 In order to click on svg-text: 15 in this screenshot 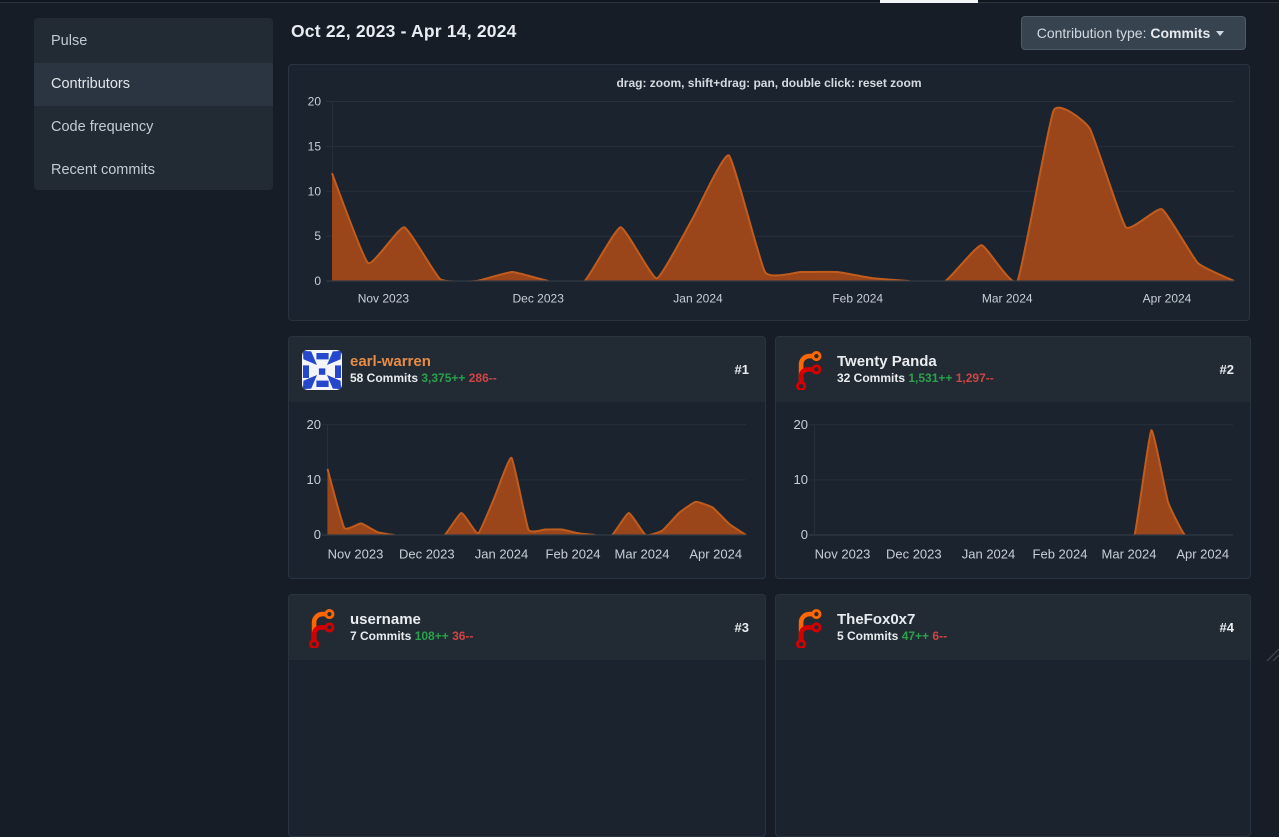, I will do `click(315, 146)`.